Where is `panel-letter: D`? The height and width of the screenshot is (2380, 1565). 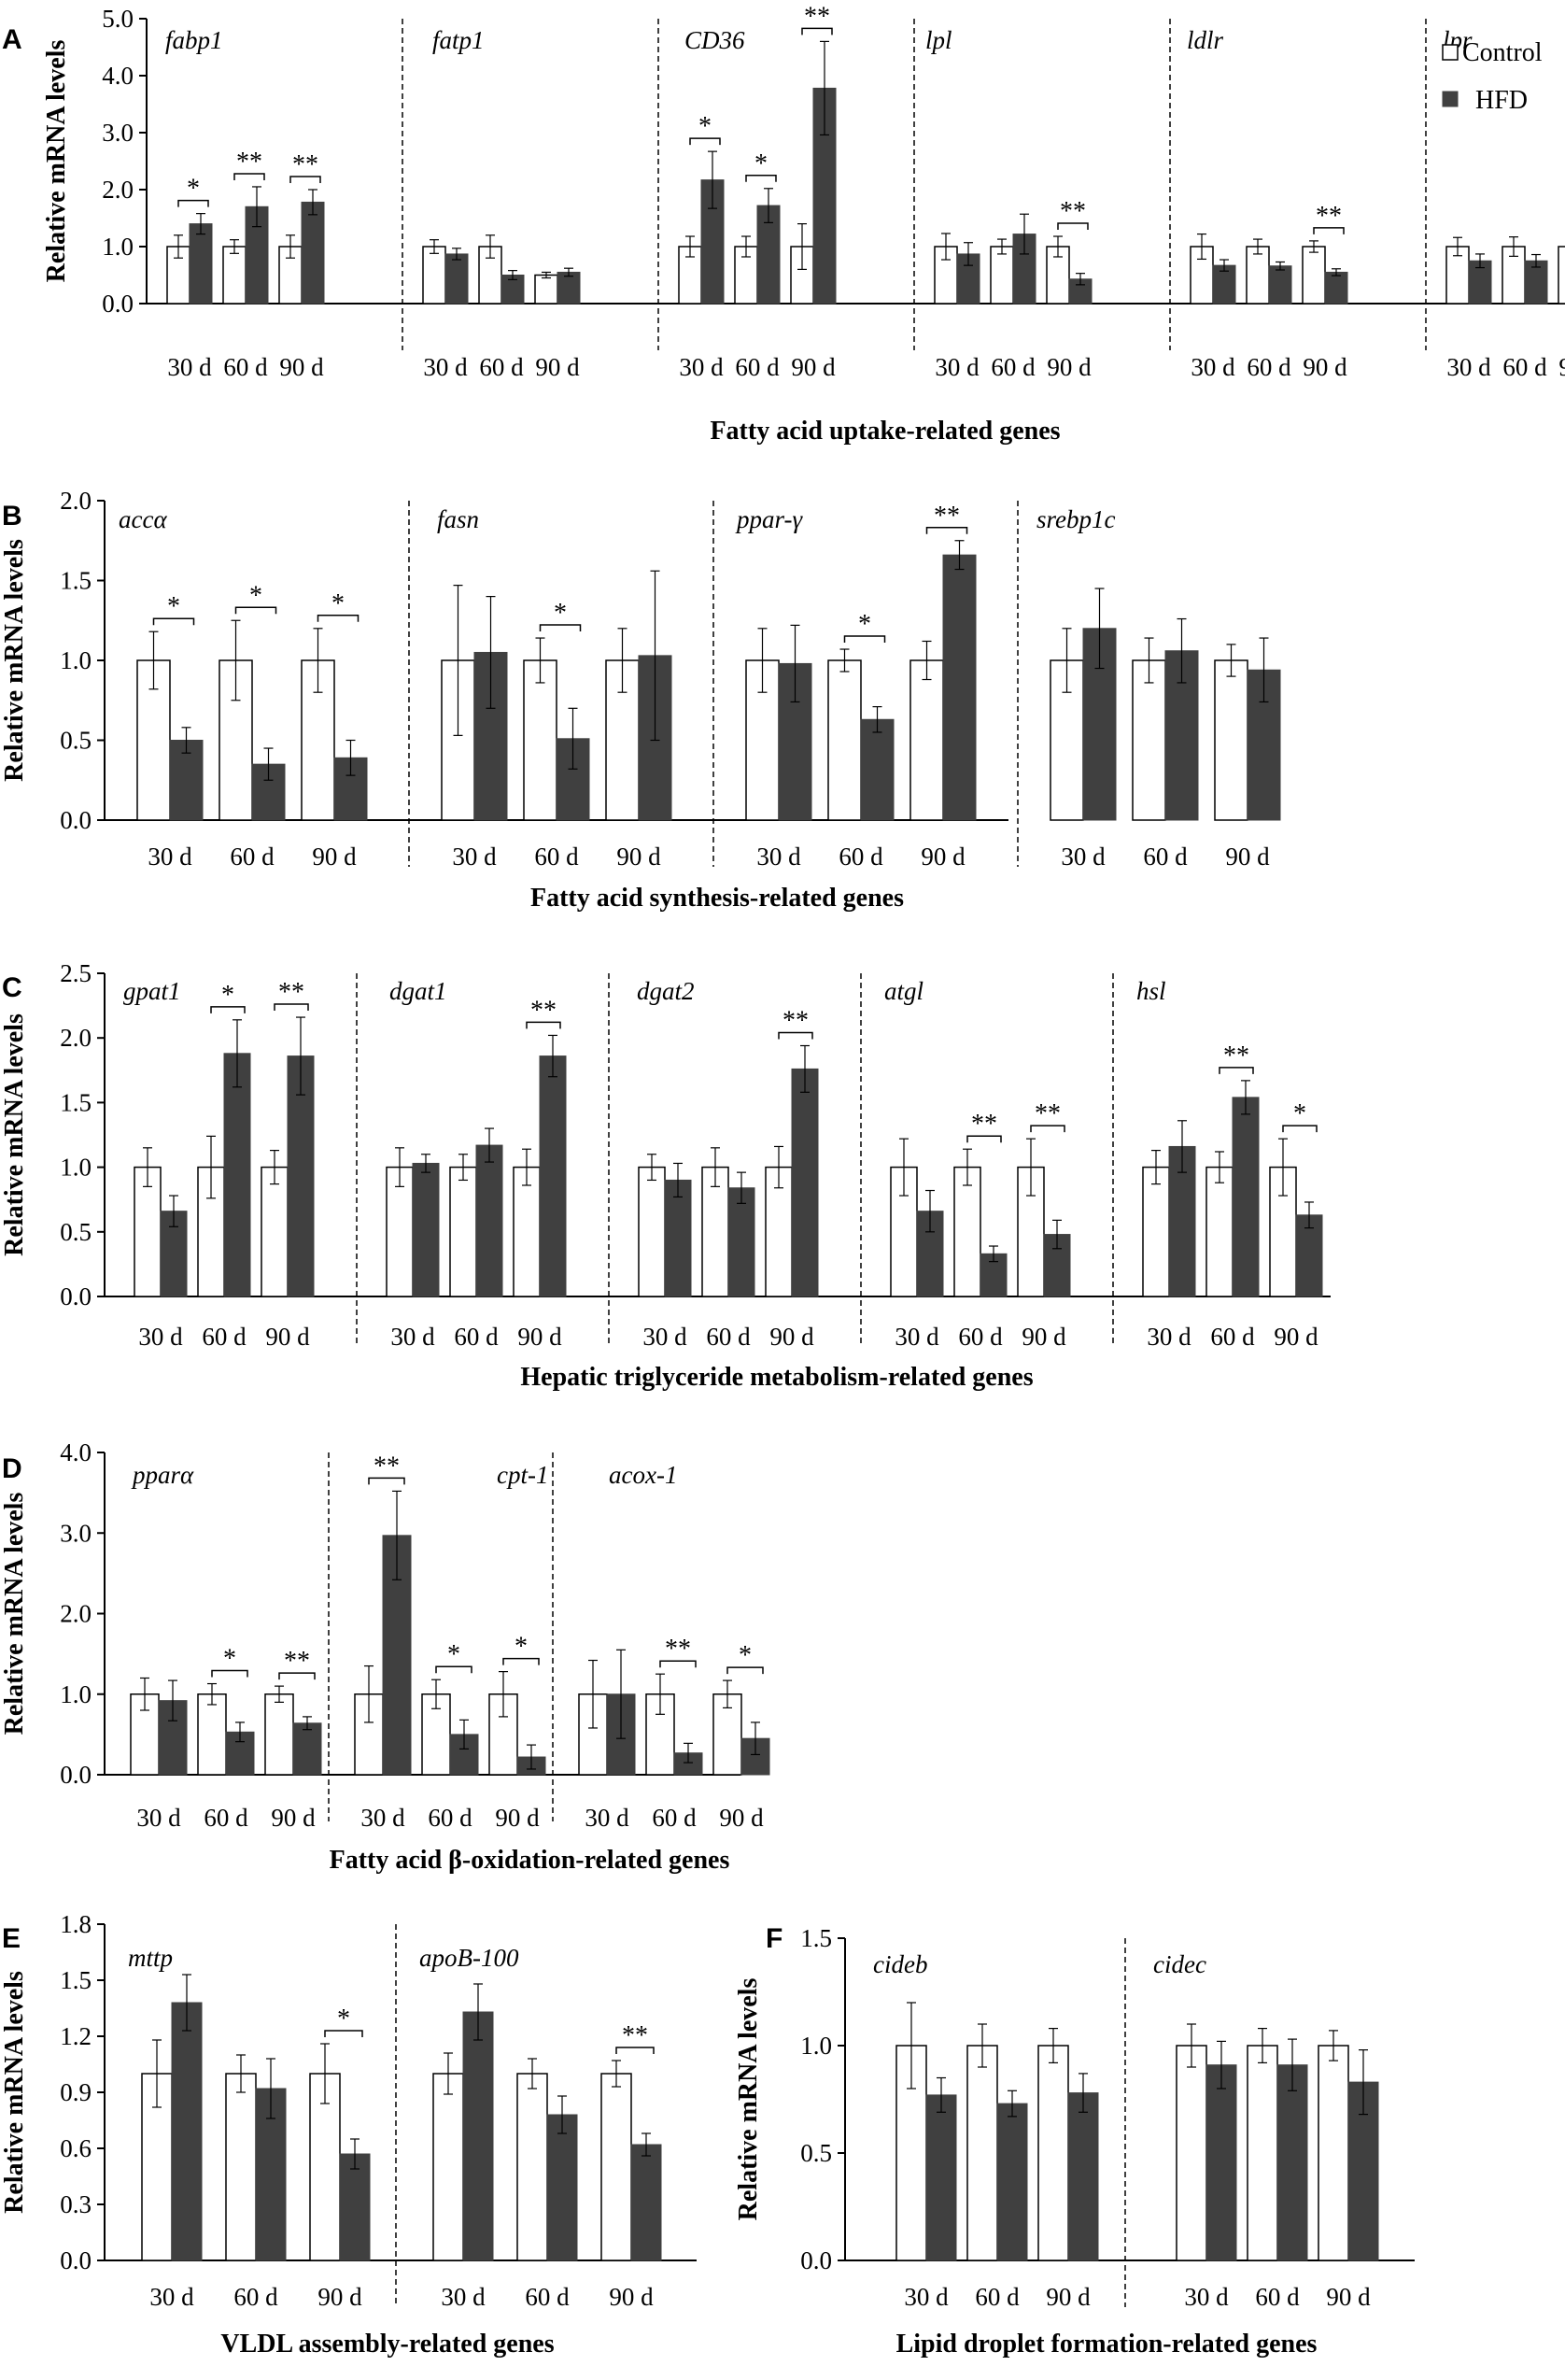
panel-letter: D is located at coordinates (12, 1468).